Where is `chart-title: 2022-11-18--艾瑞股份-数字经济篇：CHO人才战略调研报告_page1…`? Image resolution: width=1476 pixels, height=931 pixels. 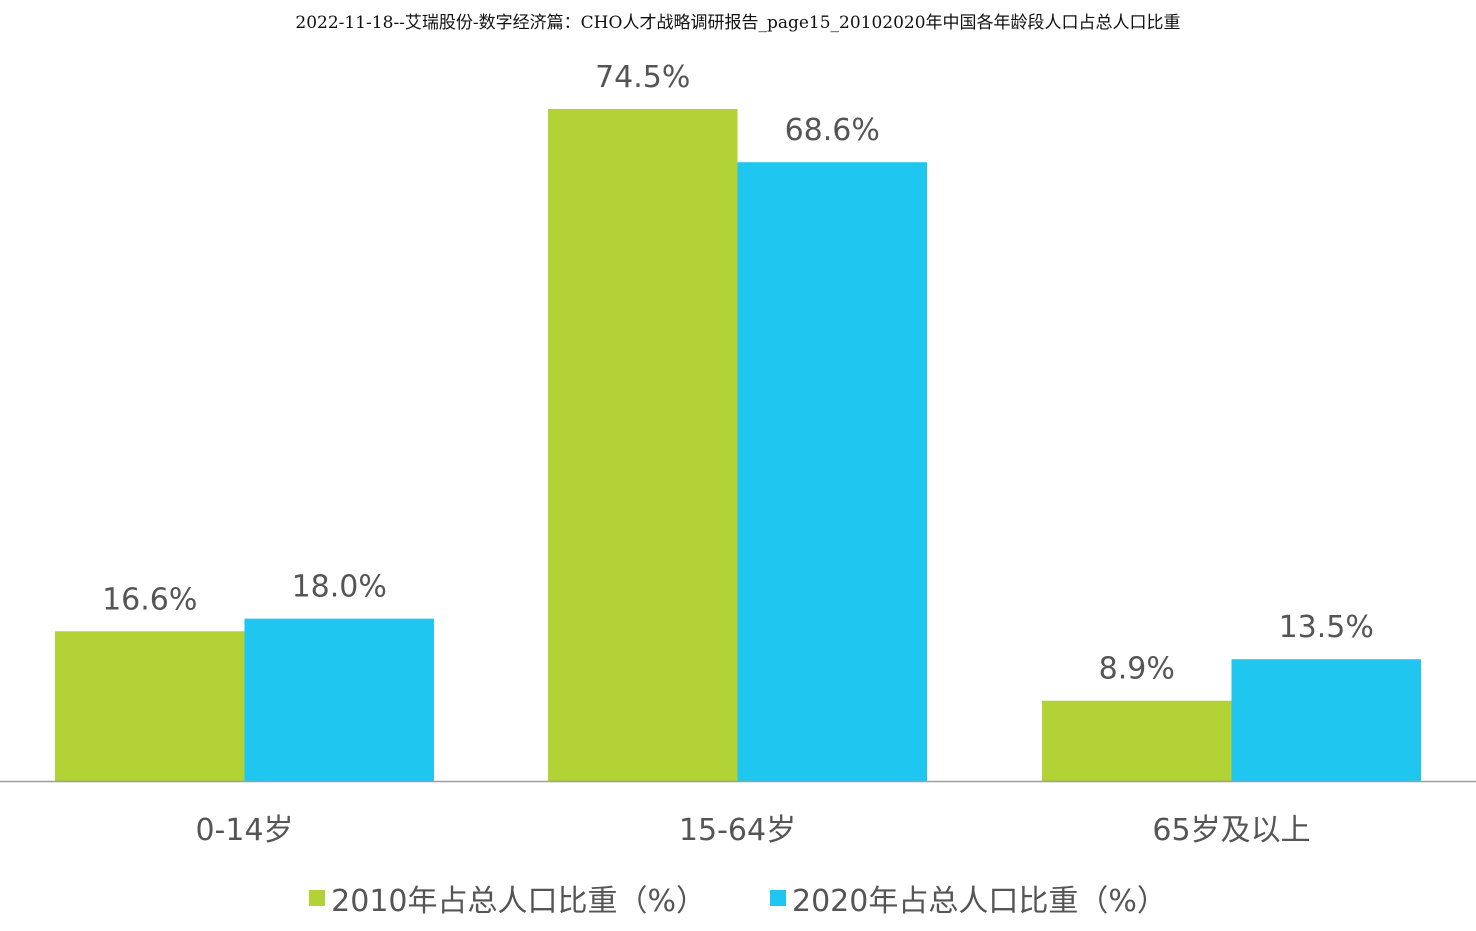 chart-title: 2022-11-18--艾瑞股份-数字经济篇：CHO人才战略调研报告_page1… is located at coordinates (738, 23).